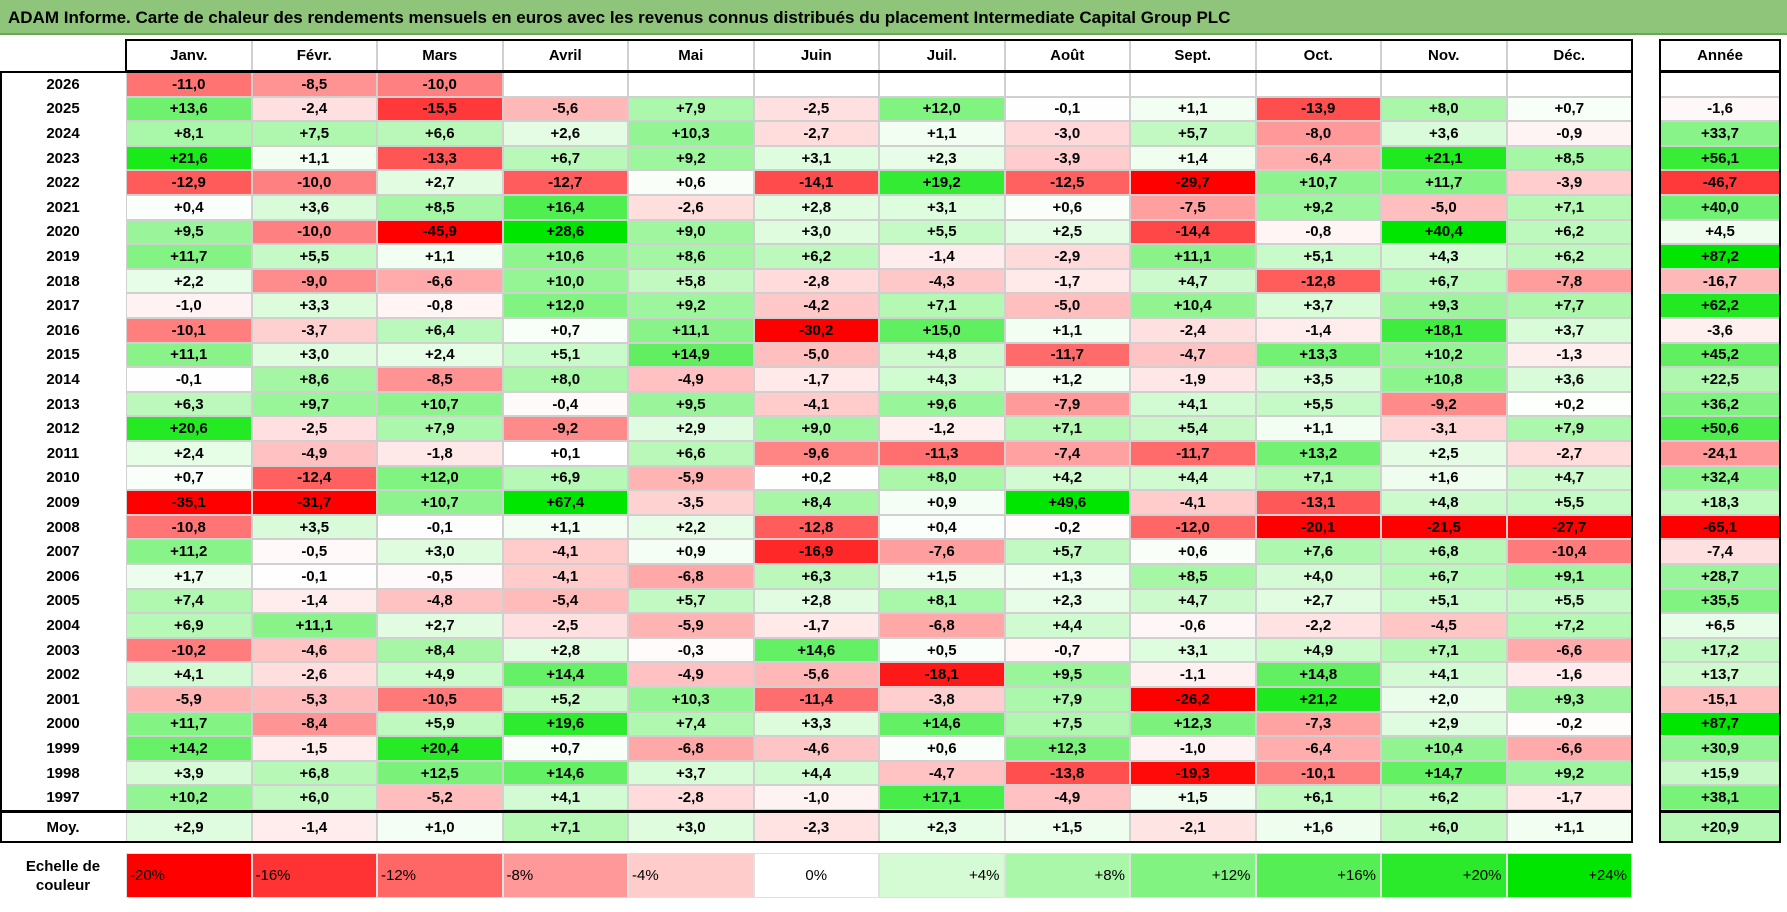  Describe the element at coordinates (1444, 109) in the screenshot. I see `heatmap-cell: +8,0` at that location.